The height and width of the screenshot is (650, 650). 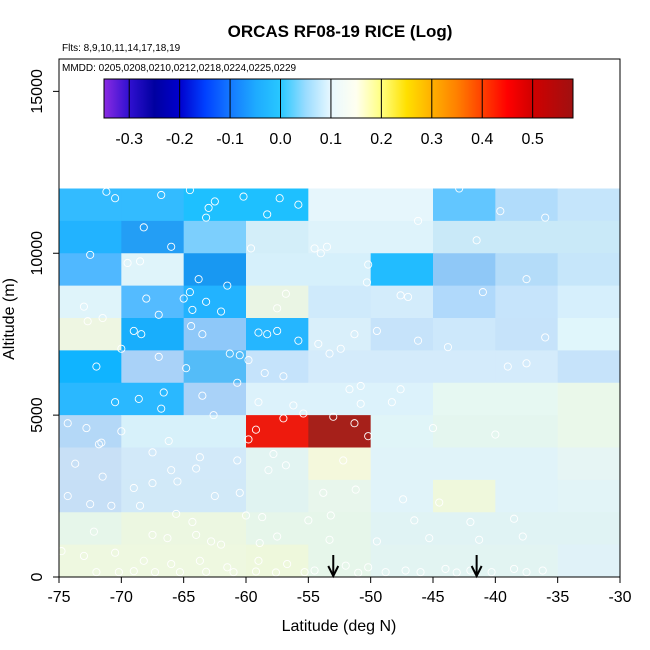 I want to click on x-tick-label: -40, so click(x=495, y=597).